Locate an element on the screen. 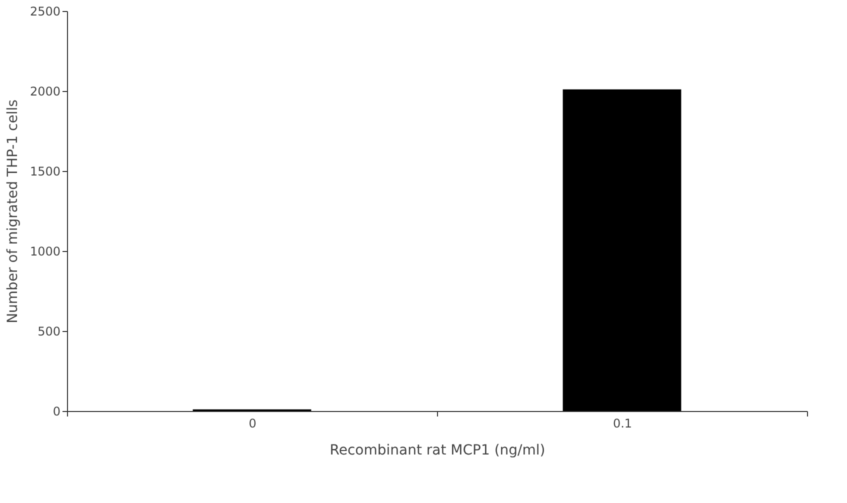 The width and height of the screenshot is (847, 503). y-tick-label: 2000 is located at coordinates (45, 91).